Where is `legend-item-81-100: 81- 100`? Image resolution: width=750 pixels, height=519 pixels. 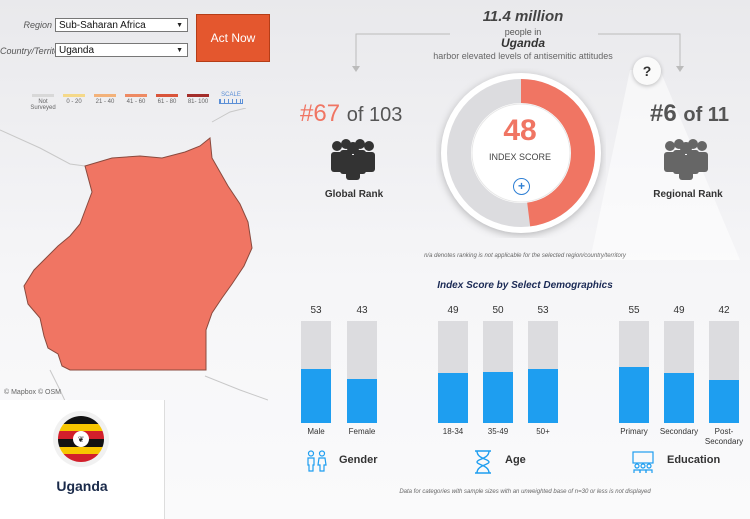 legend-item-81-100: 81- 100 is located at coordinates (198, 99).